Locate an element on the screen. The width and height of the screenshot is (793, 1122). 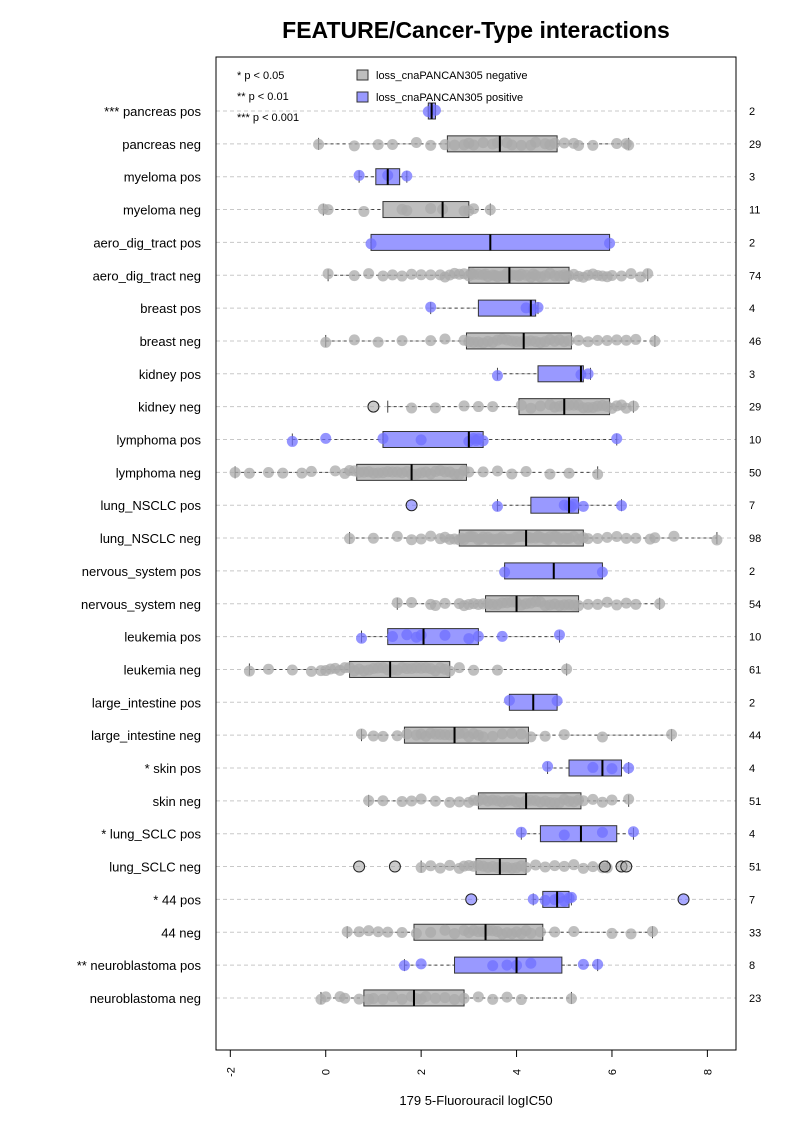
row-count: 10 is located at coordinates (755, 638).